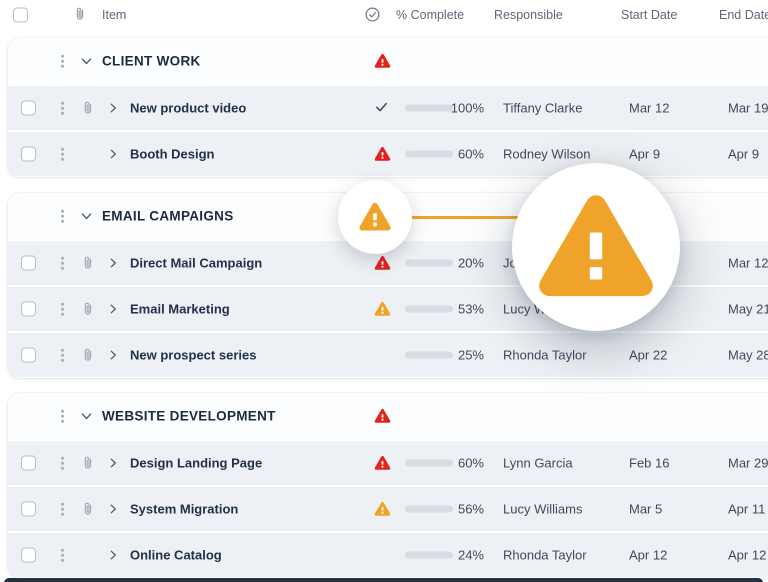  Describe the element at coordinates (528, 15) in the screenshot. I see `responsible-column-header: Responsible` at that location.